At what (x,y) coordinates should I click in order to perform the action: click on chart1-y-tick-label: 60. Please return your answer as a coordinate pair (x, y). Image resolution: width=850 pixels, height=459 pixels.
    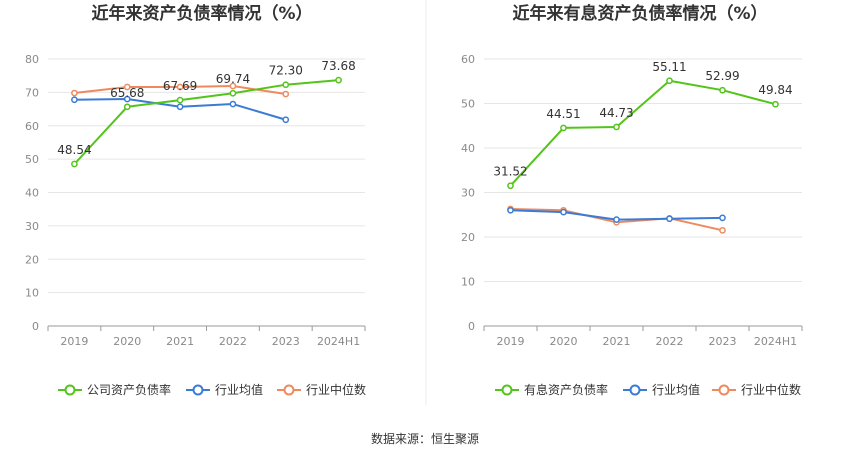
    Looking at the image, I should click on (32, 126).